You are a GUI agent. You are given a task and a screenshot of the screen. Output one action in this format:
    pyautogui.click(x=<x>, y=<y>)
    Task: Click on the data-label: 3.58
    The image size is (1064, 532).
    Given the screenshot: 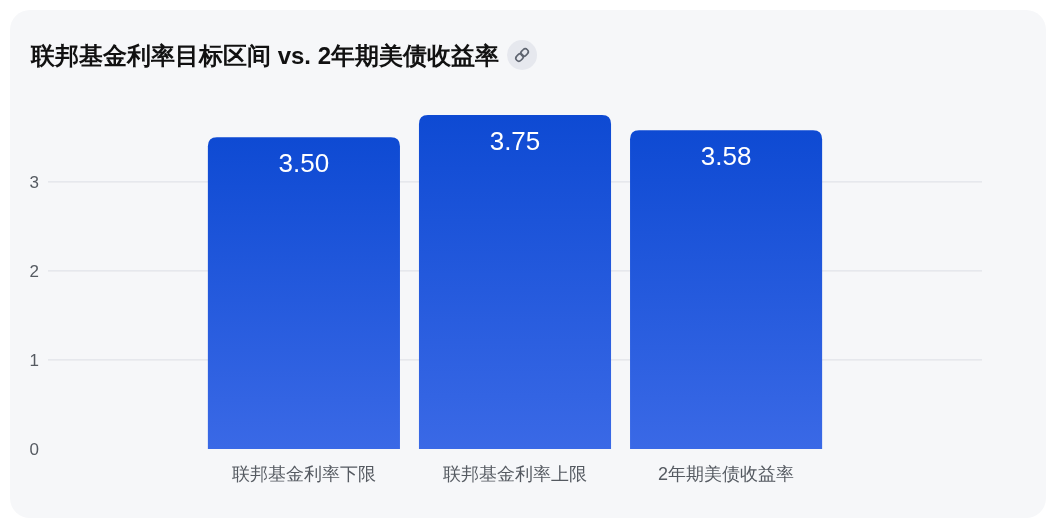 What is the action you would take?
    pyautogui.click(x=726, y=156)
    